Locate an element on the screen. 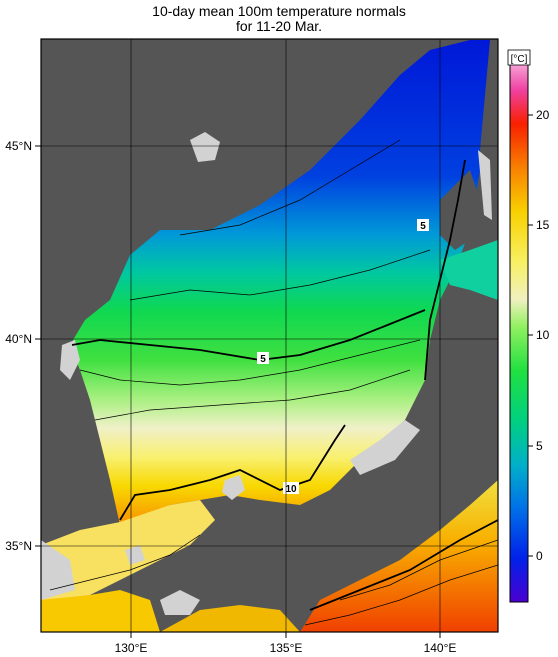 The width and height of the screenshot is (558, 657). tsugaru-sea is located at coordinates (469, 270).